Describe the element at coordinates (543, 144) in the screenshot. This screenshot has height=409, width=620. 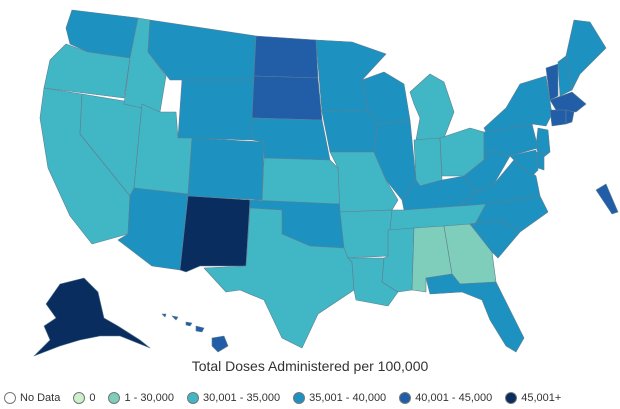
I see `state-nj` at that location.